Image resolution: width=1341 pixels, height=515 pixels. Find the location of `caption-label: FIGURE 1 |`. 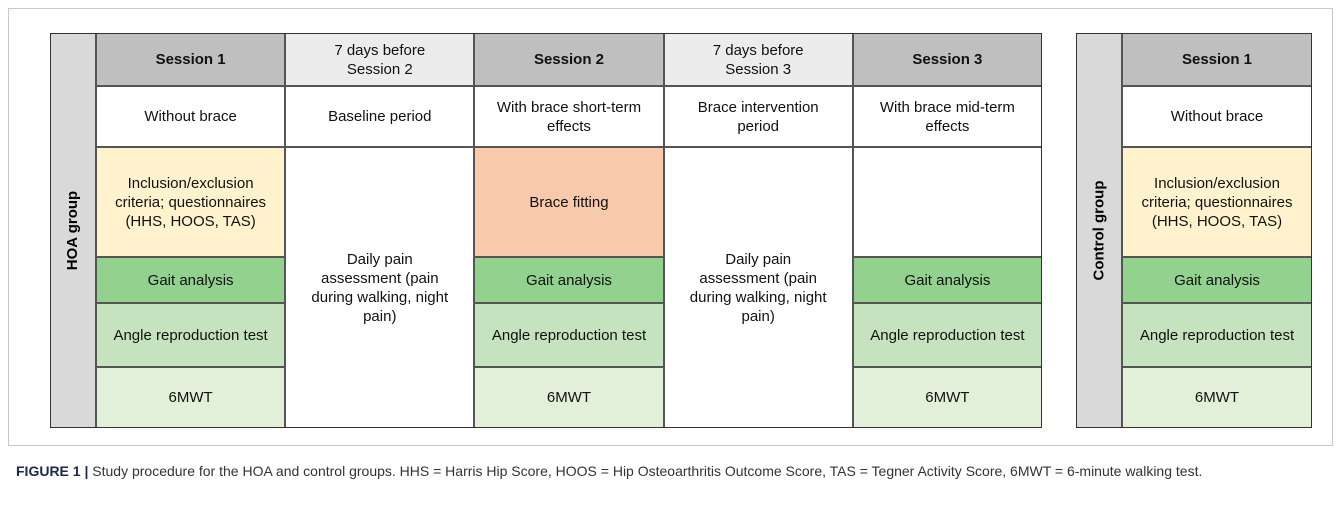

caption-label: FIGURE 1 | is located at coordinates (52, 471).